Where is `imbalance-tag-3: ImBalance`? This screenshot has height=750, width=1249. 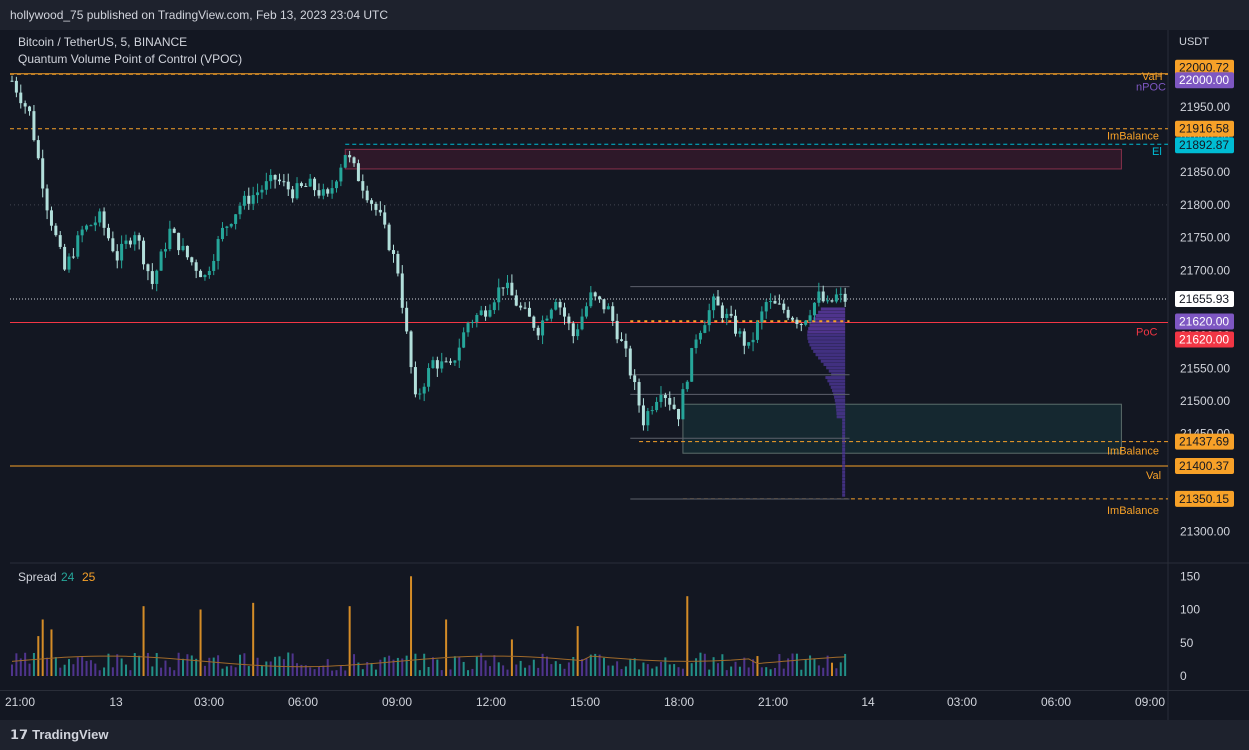
imbalance-tag-3: ImBalance is located at coordinates (1133, 511).